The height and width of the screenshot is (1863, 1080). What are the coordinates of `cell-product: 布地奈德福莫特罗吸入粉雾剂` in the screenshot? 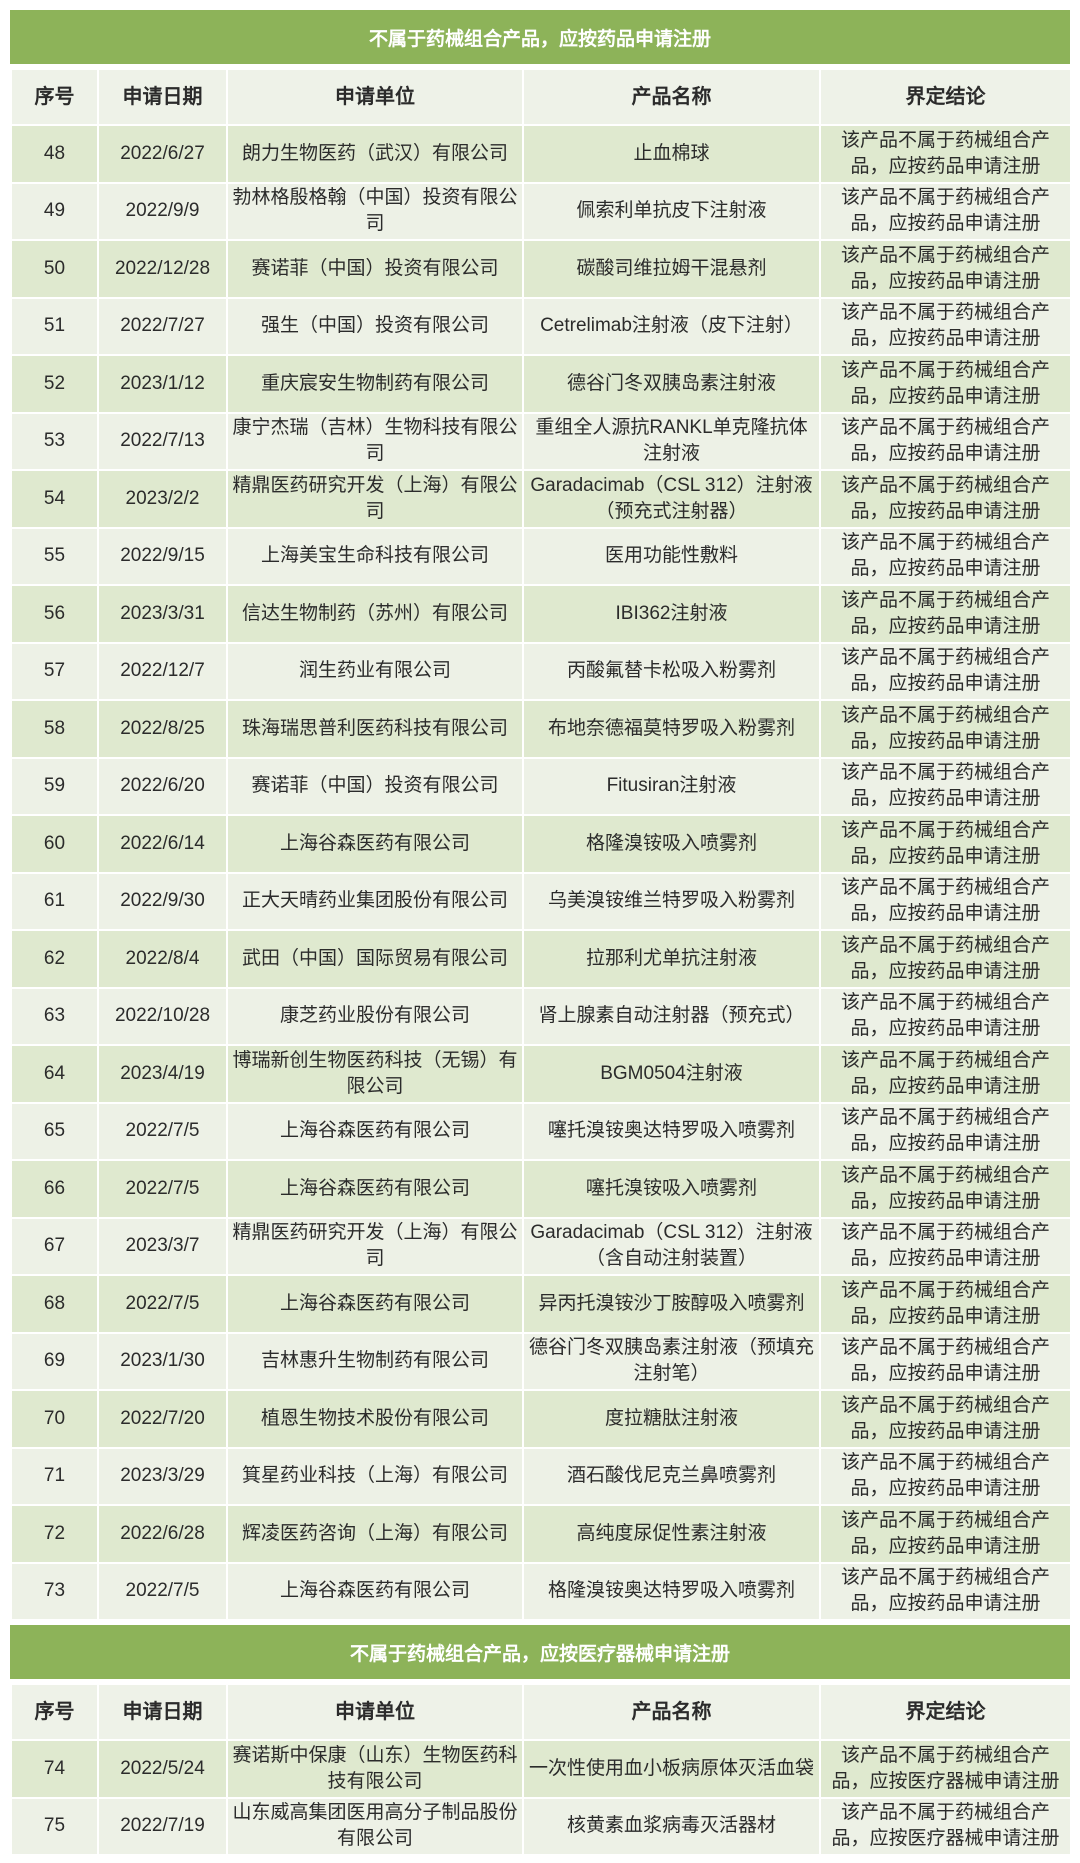 It's located at (671, 729).